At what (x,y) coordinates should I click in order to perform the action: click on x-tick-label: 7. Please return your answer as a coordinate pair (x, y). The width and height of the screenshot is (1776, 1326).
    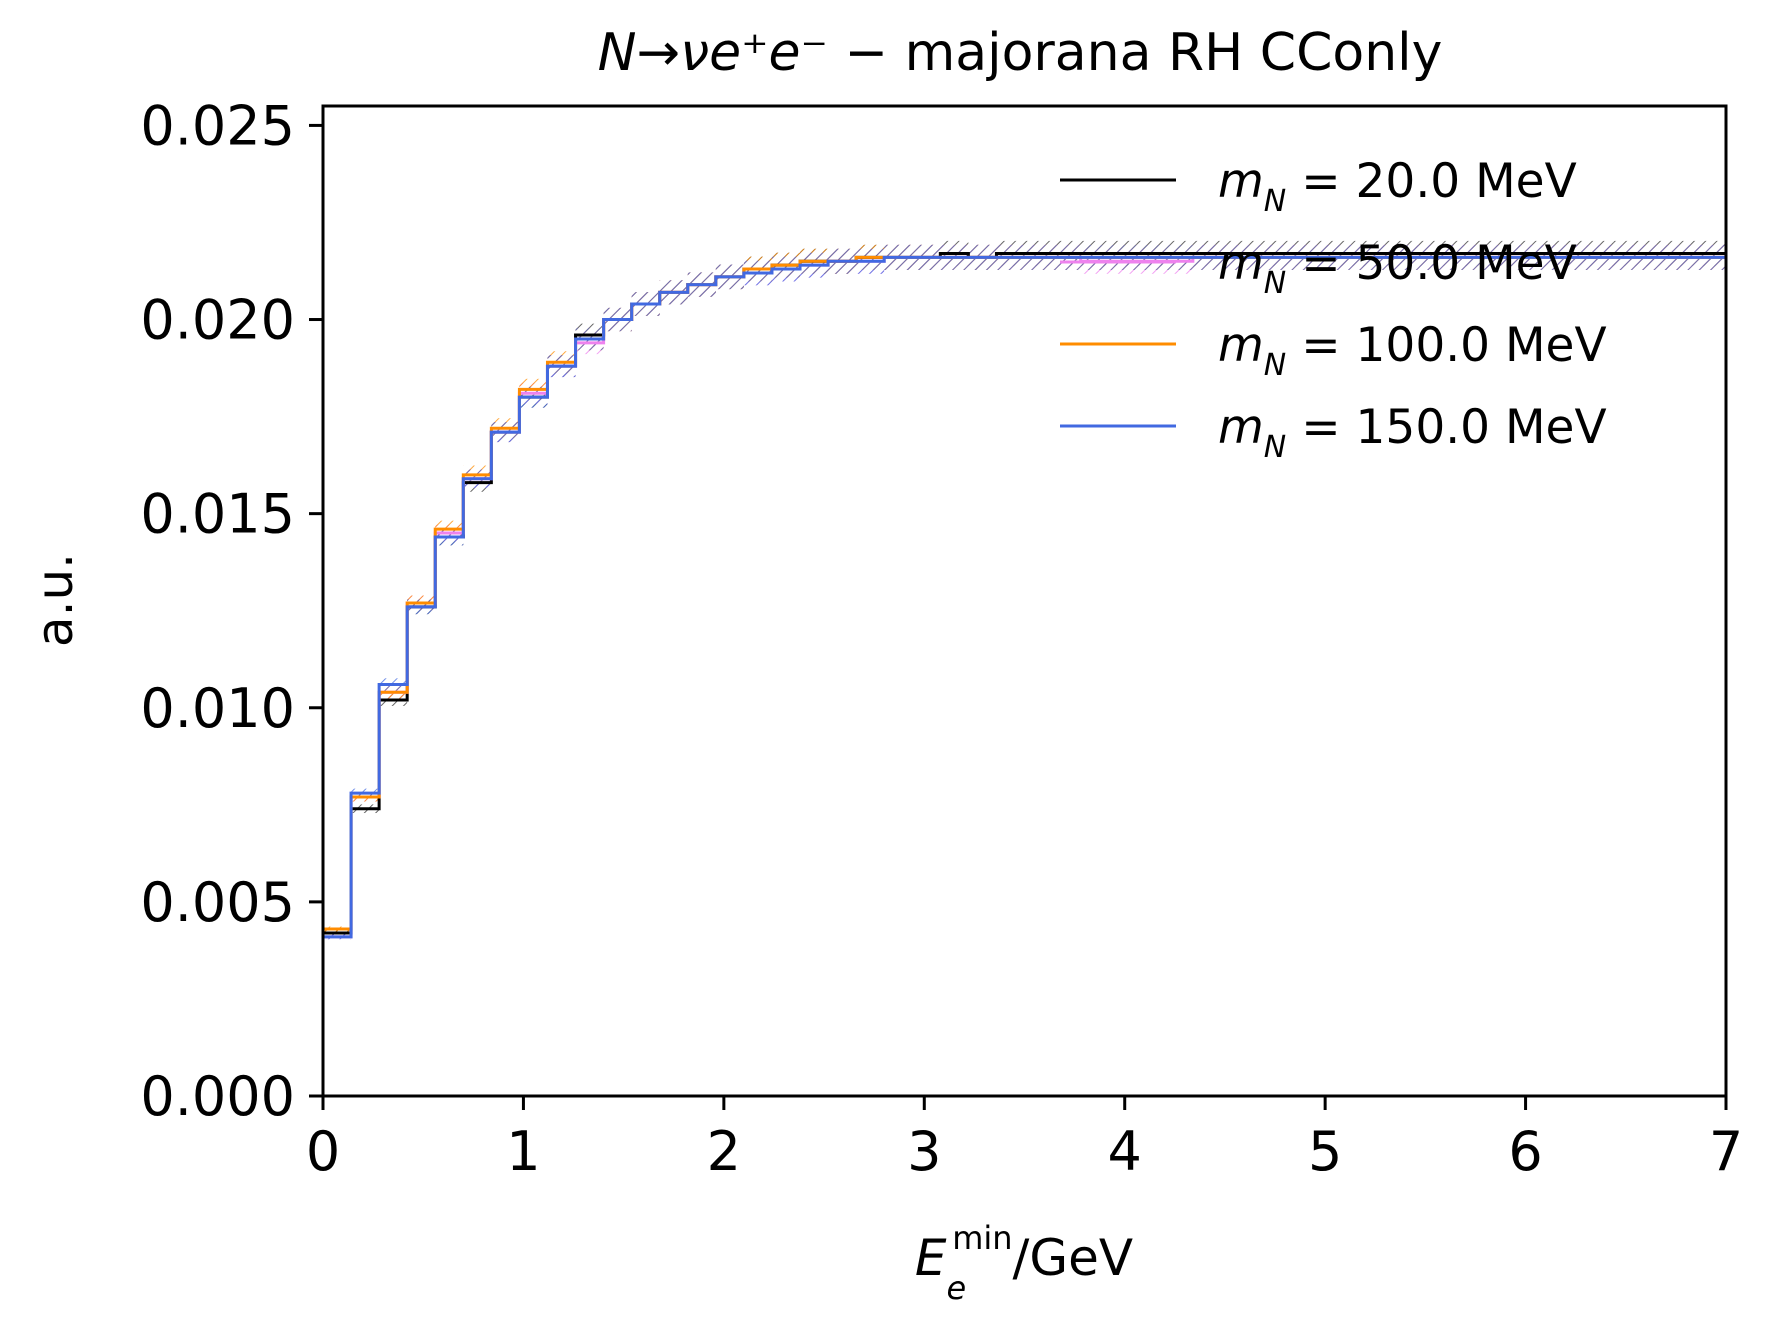
    Looking at the image, I should click on (1726, 1151).